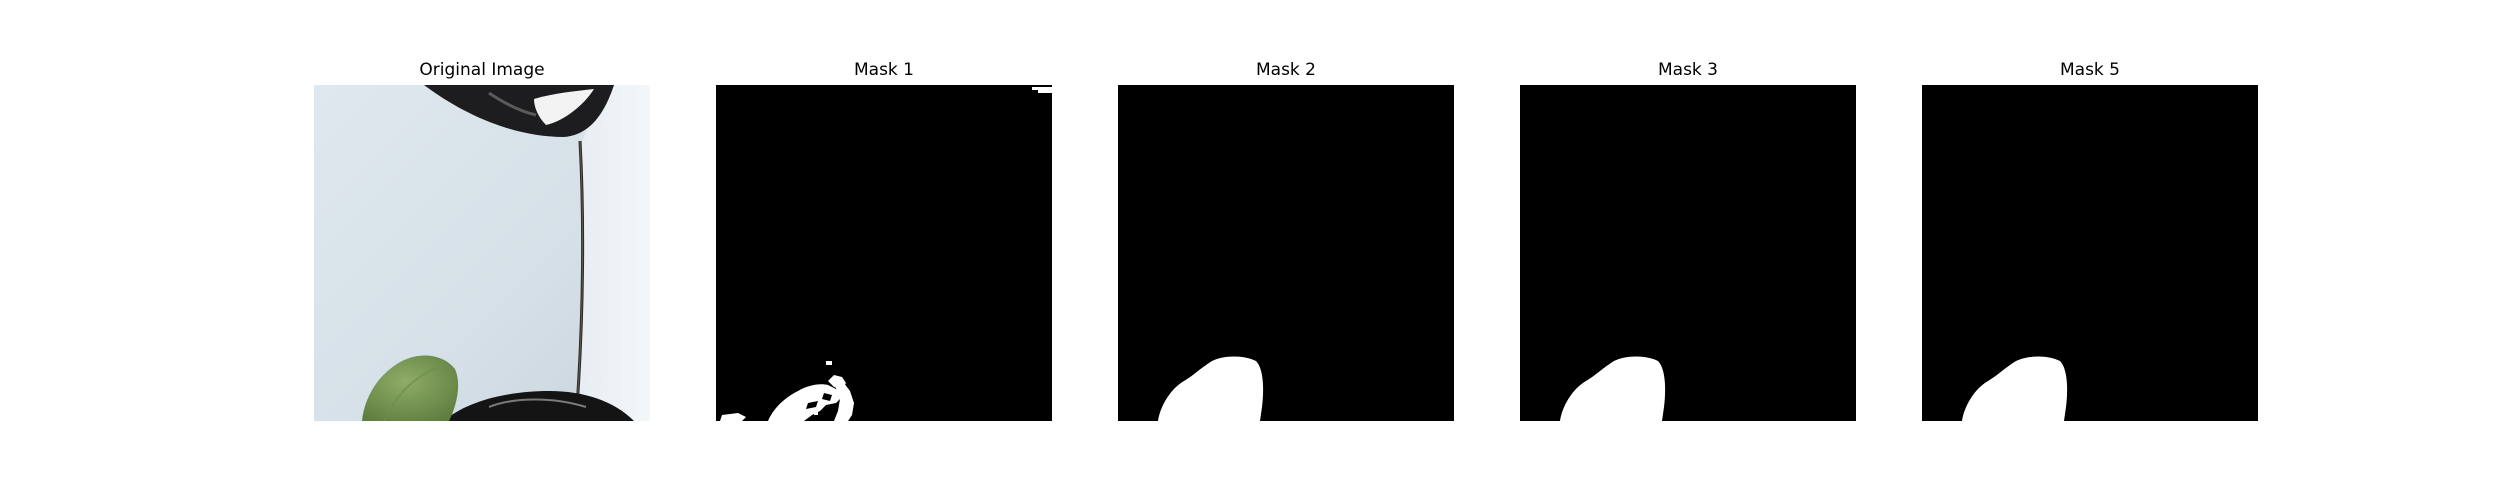  I want to click on panel-title: Mask 1, so click(883, 70).